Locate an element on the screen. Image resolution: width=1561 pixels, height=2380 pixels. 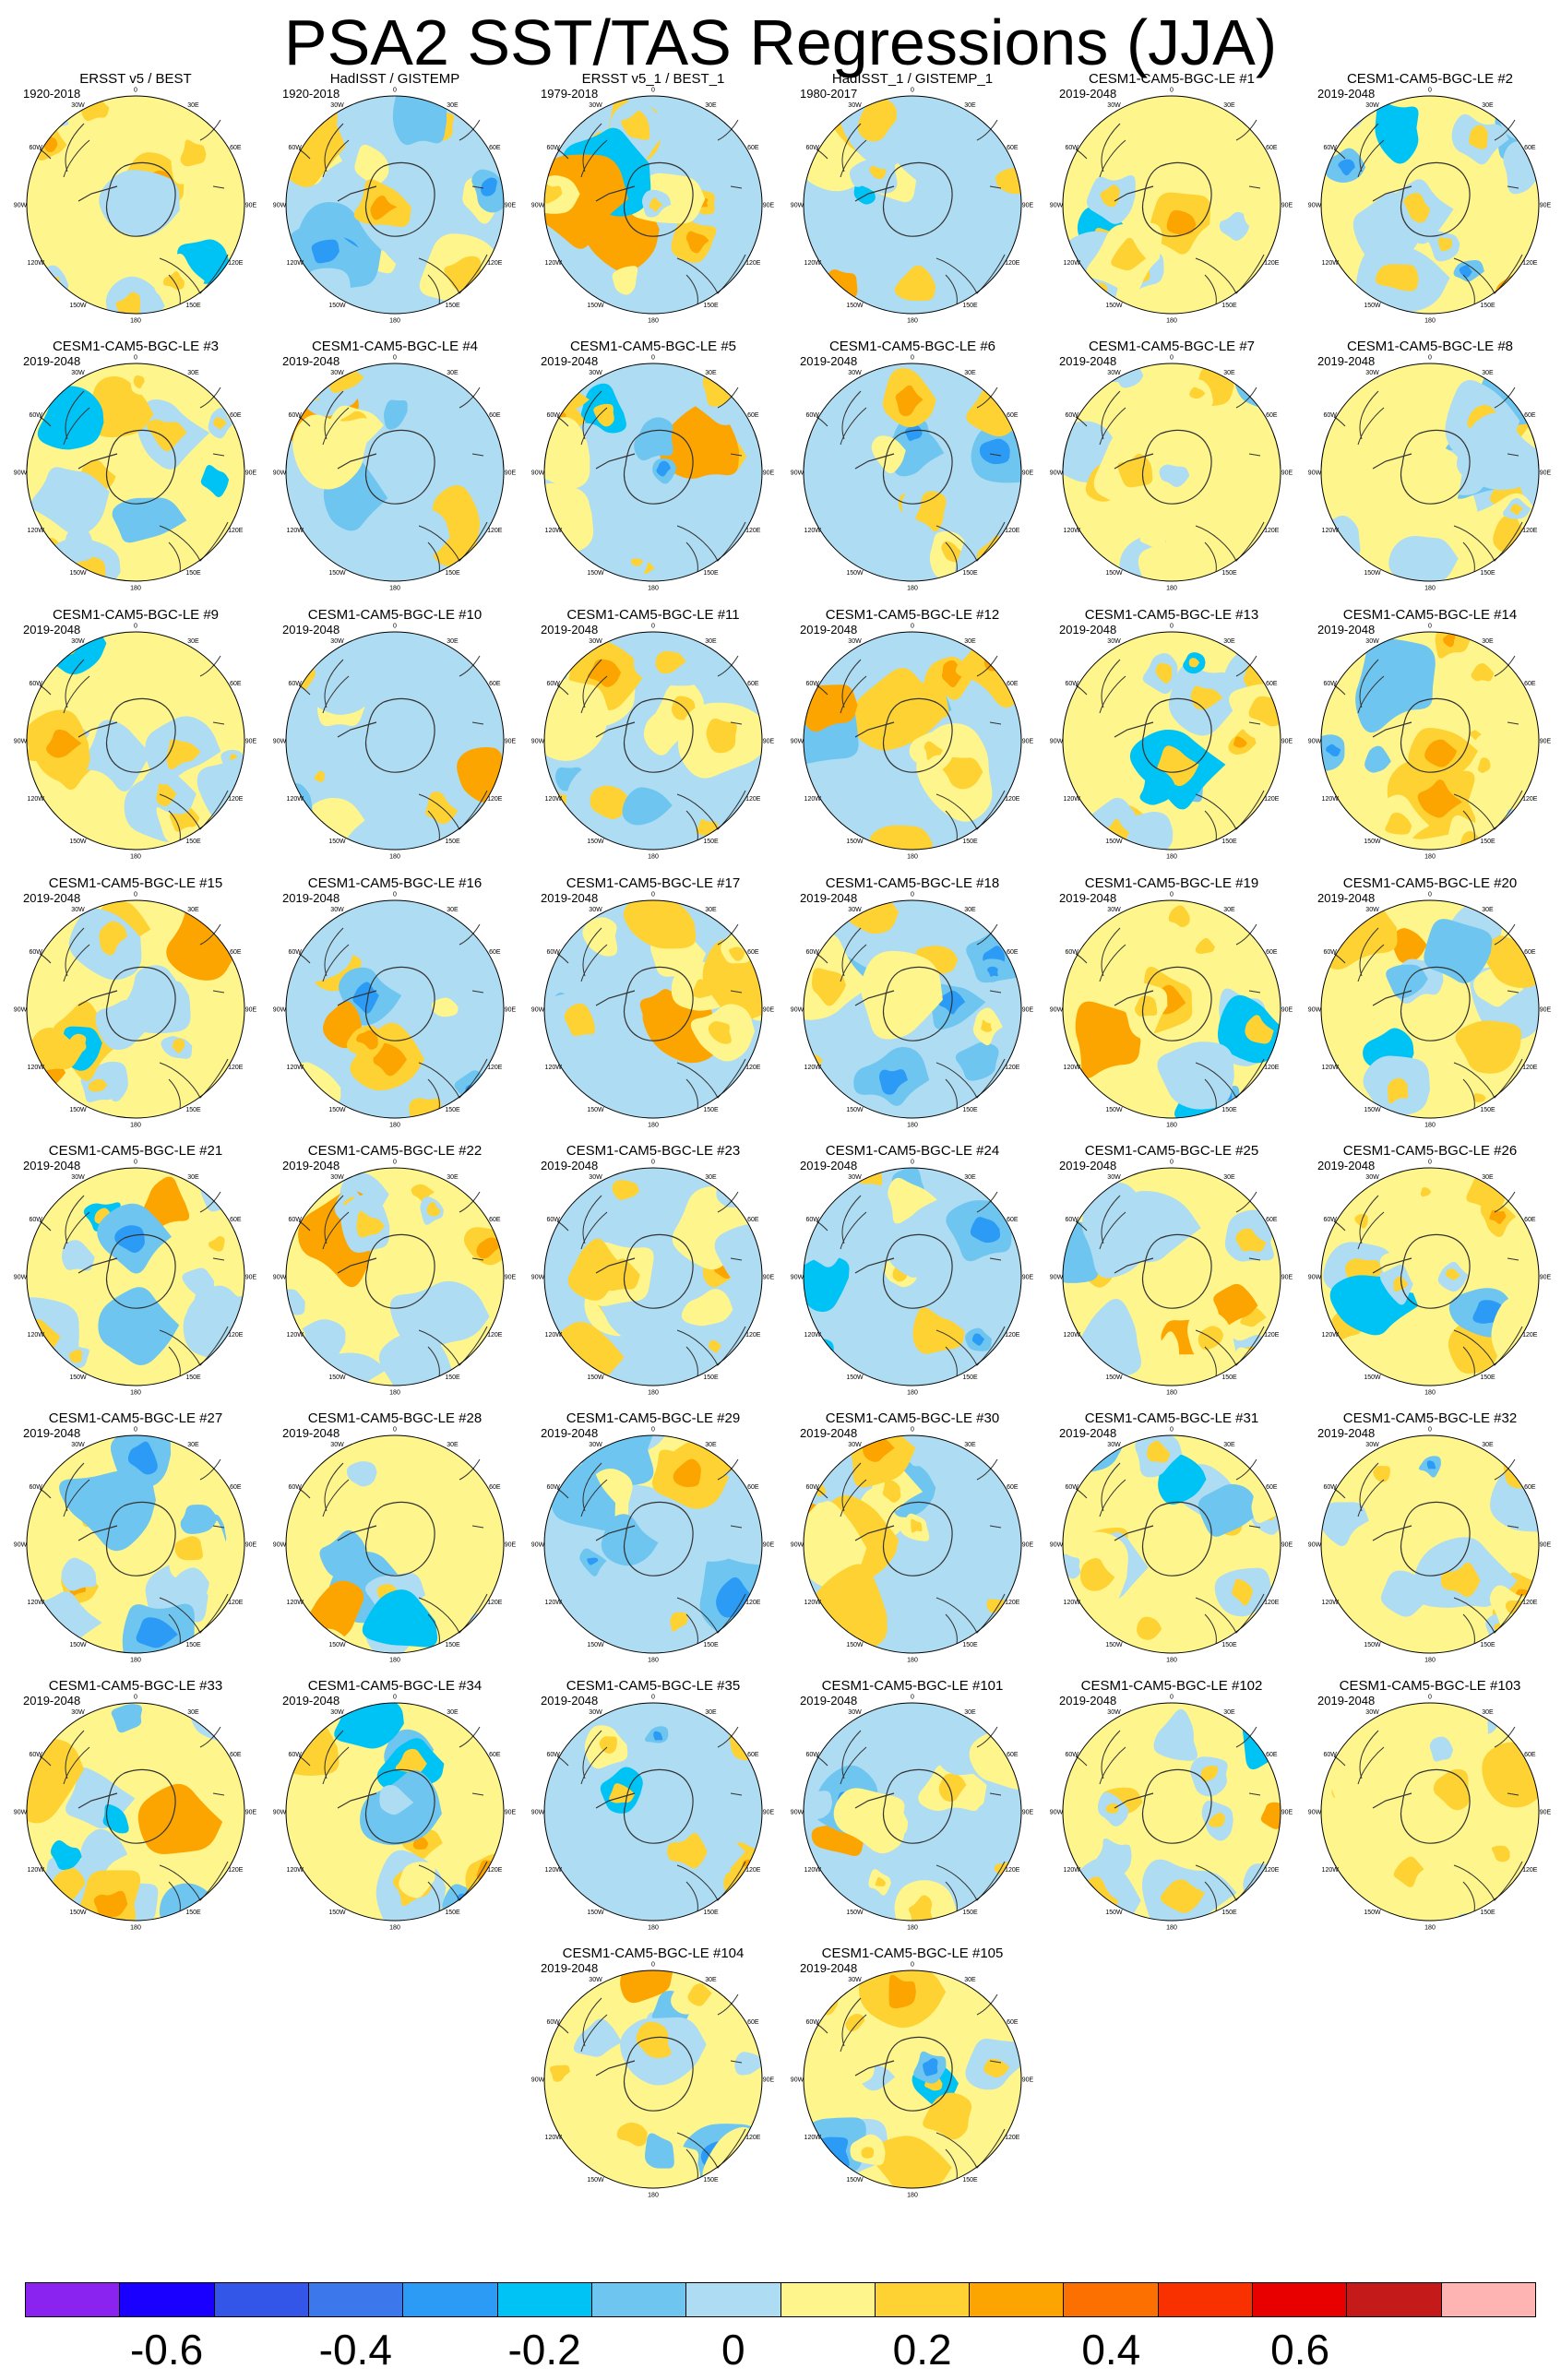
colorbar-label: 0.4 is located at coordinates (1111, 2350).